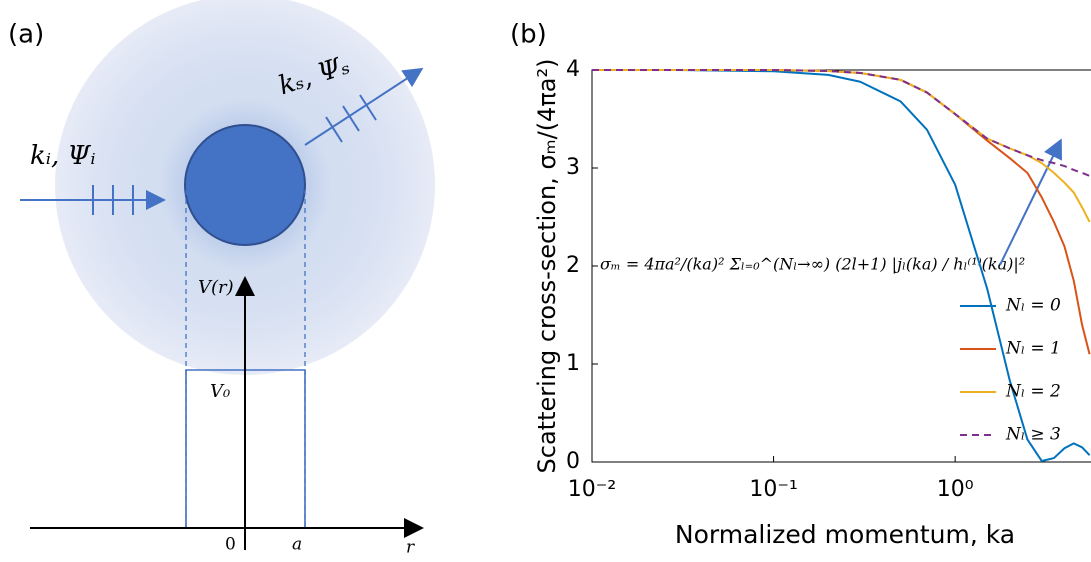 The image size is (1091, 562). I want to click on legend-label: Nₗ = 0, so click(1033, 306).